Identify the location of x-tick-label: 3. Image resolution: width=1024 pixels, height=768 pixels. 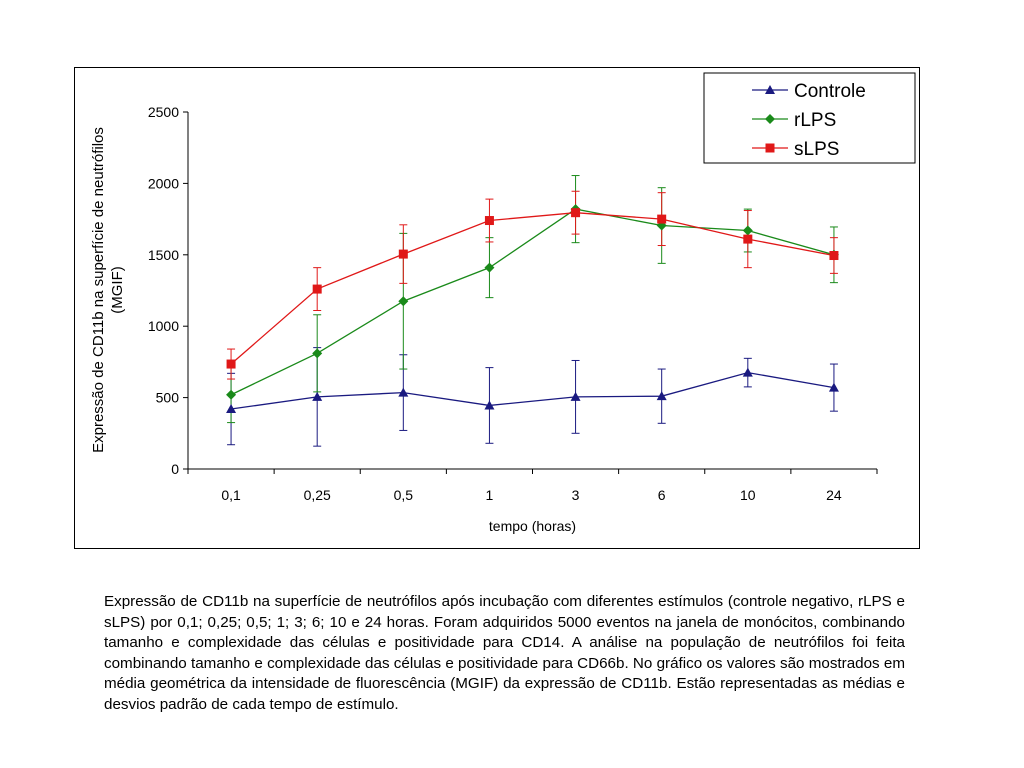
(576, 495).